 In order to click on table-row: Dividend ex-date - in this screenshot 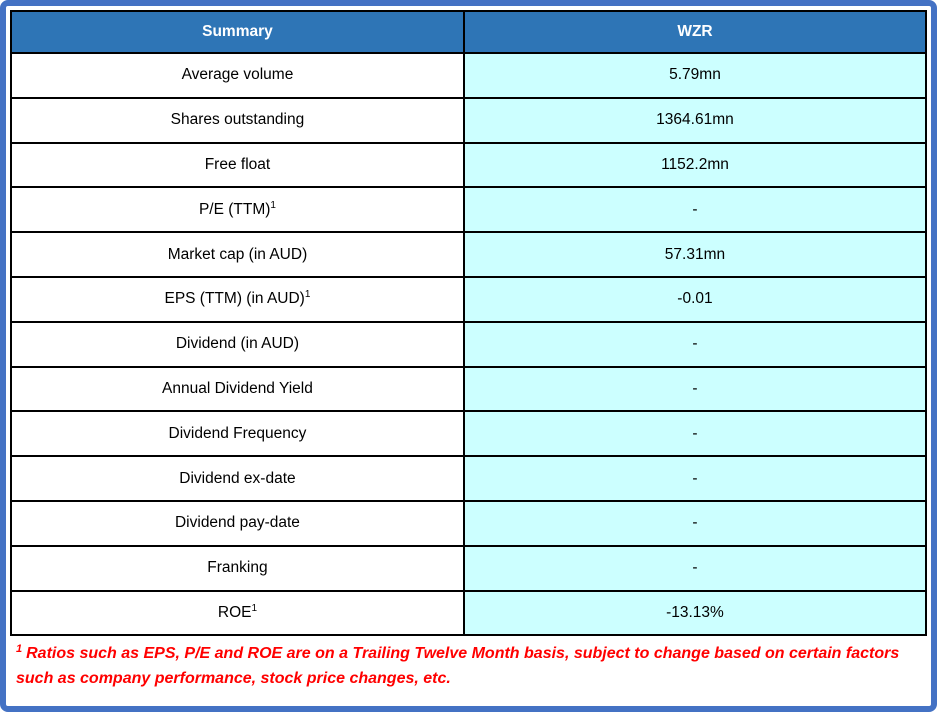, I will do `click(469, 478)`.